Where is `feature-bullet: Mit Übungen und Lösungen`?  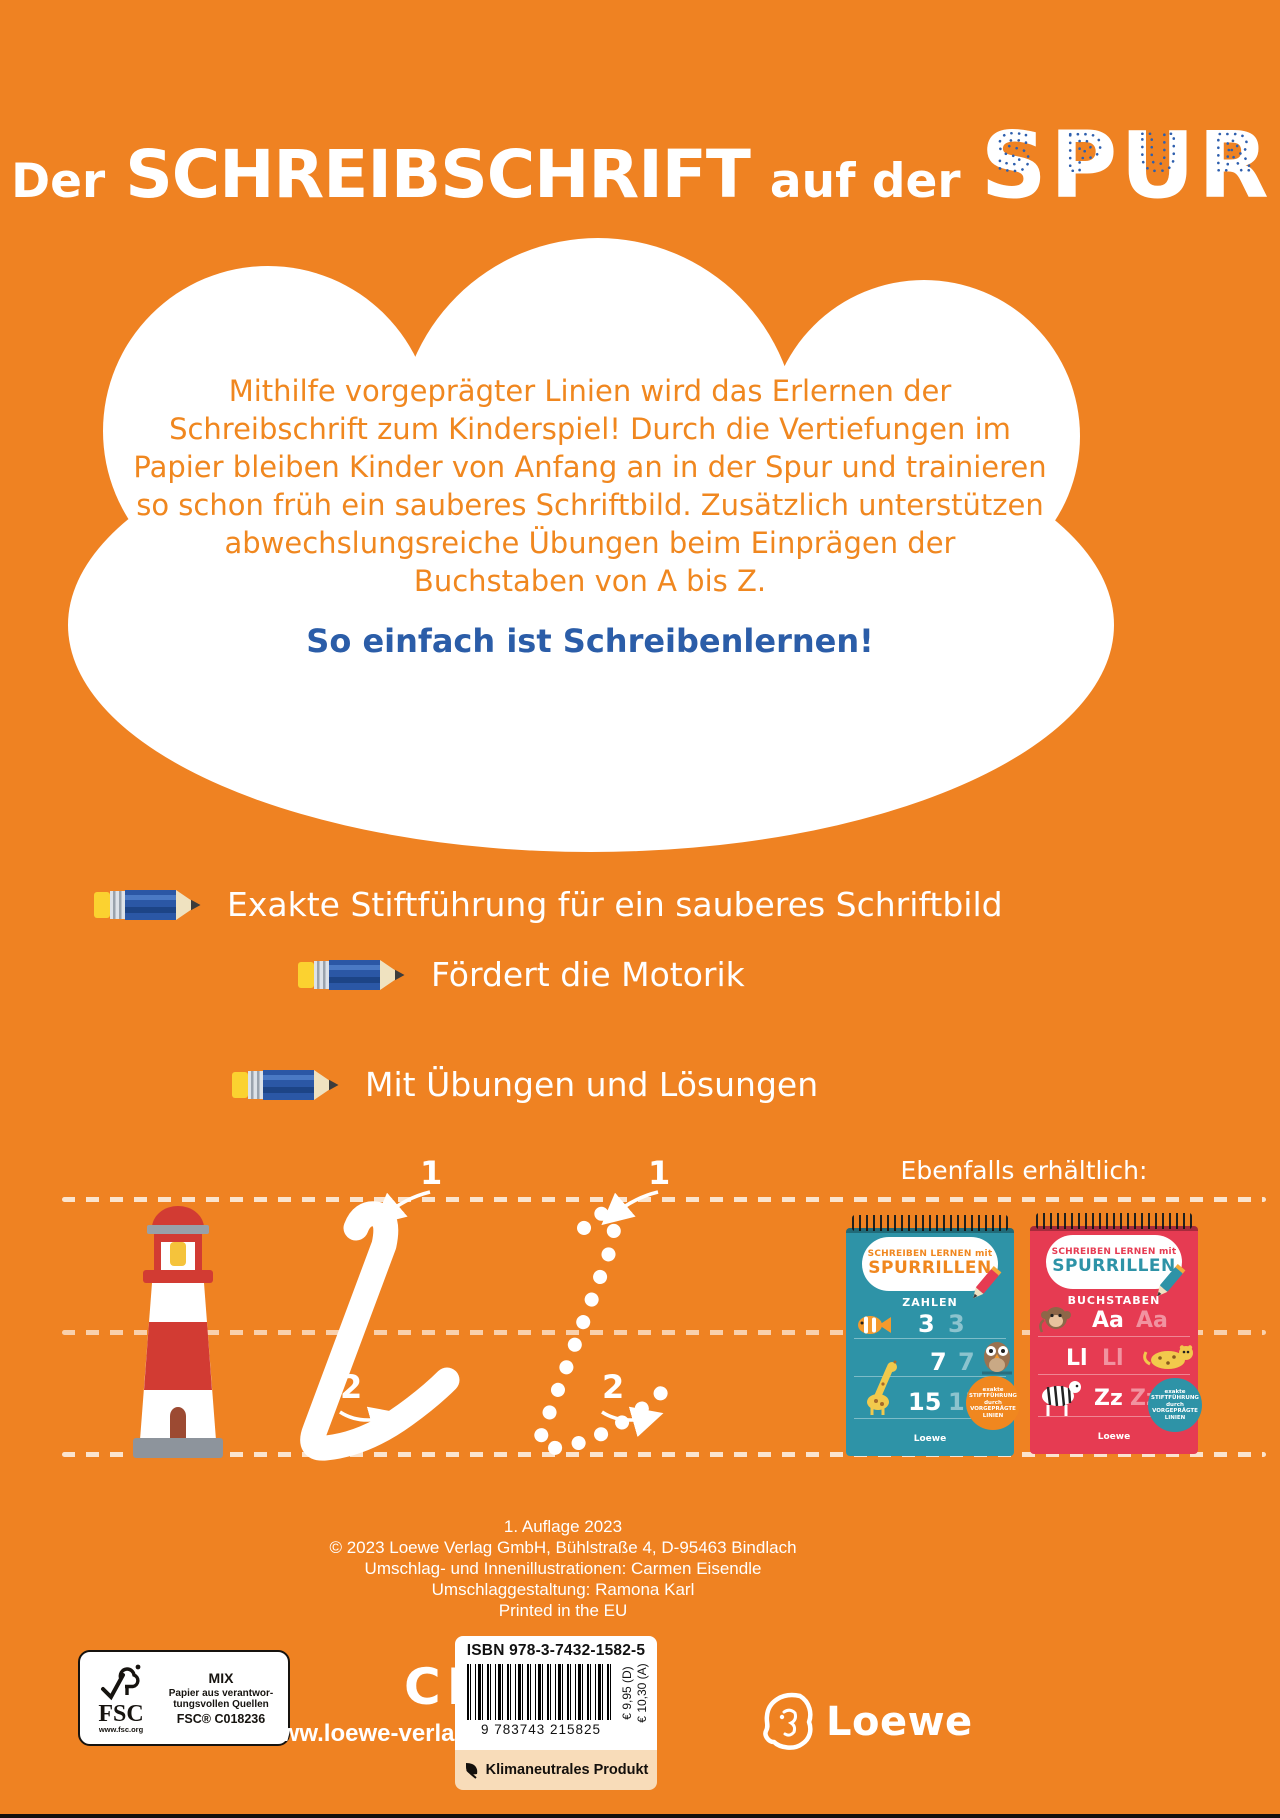
feature-bullet: Mit Übungen und Lösungen is located at coordinates (524, 1084).